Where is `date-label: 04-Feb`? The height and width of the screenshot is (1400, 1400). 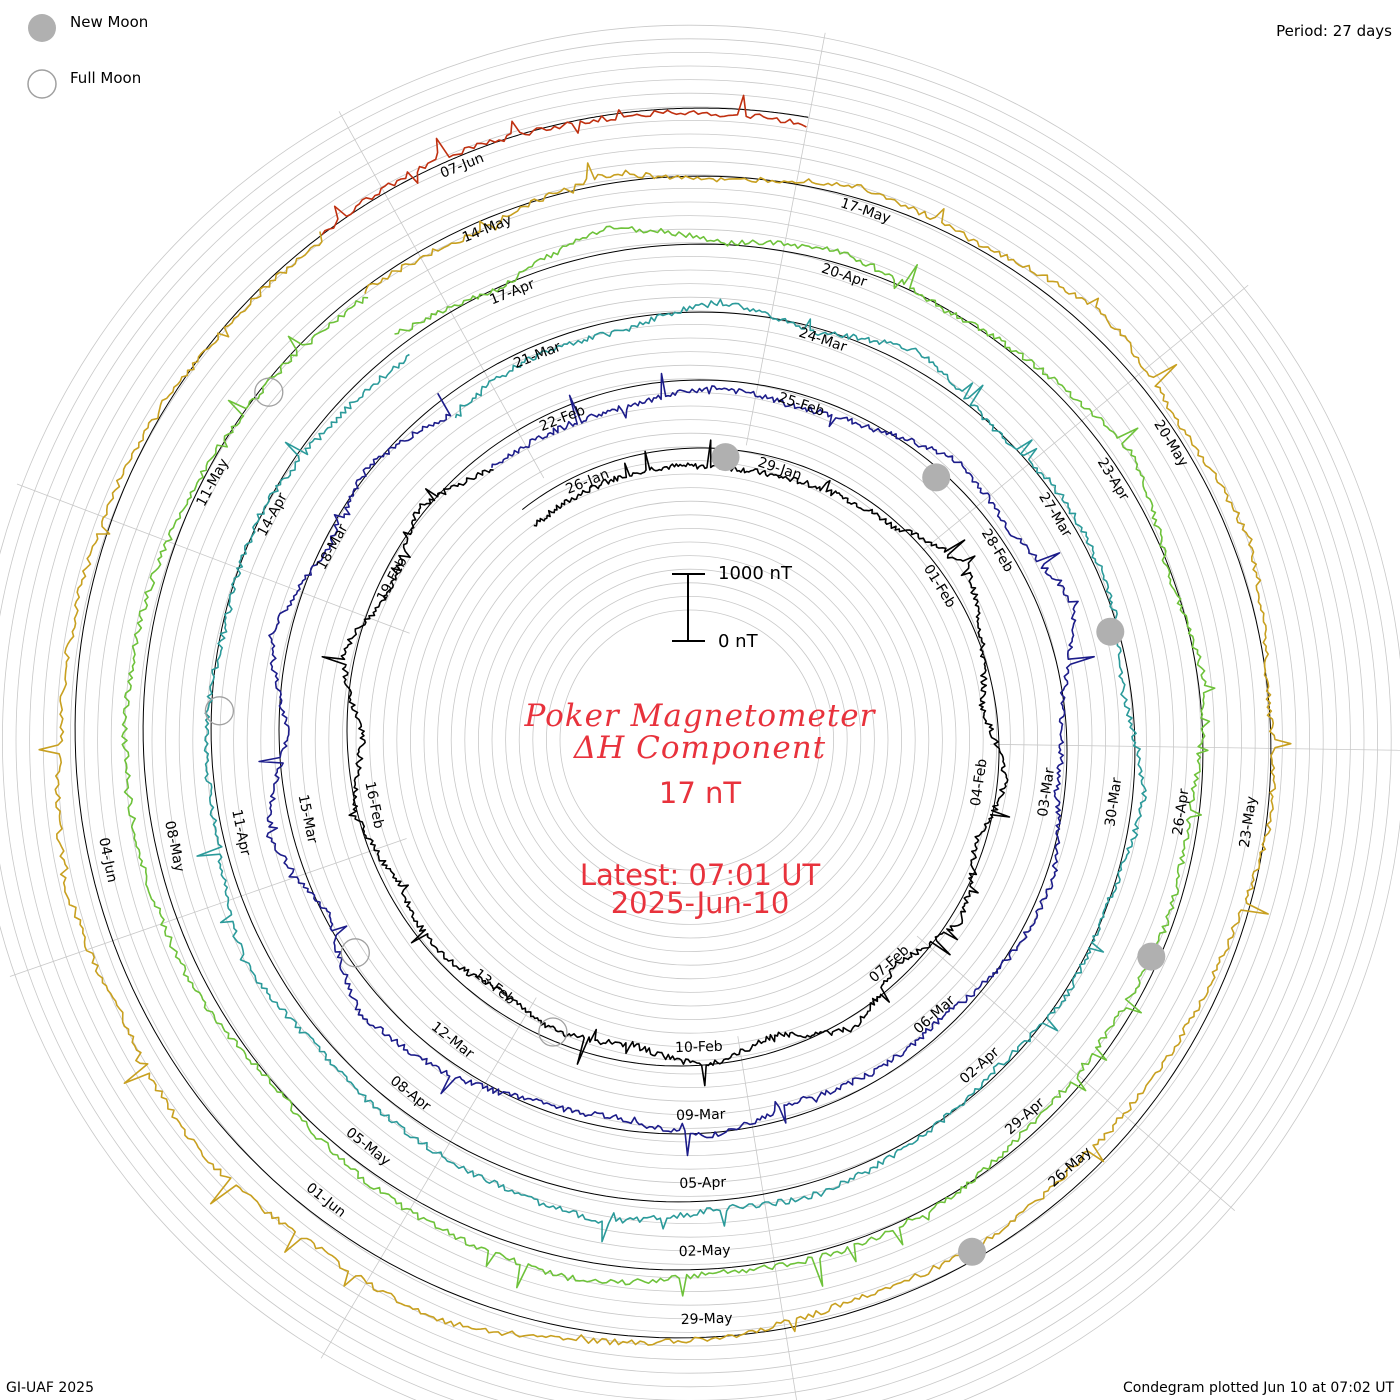
date-label: 04-Feb is located at coordinates (979, 783).